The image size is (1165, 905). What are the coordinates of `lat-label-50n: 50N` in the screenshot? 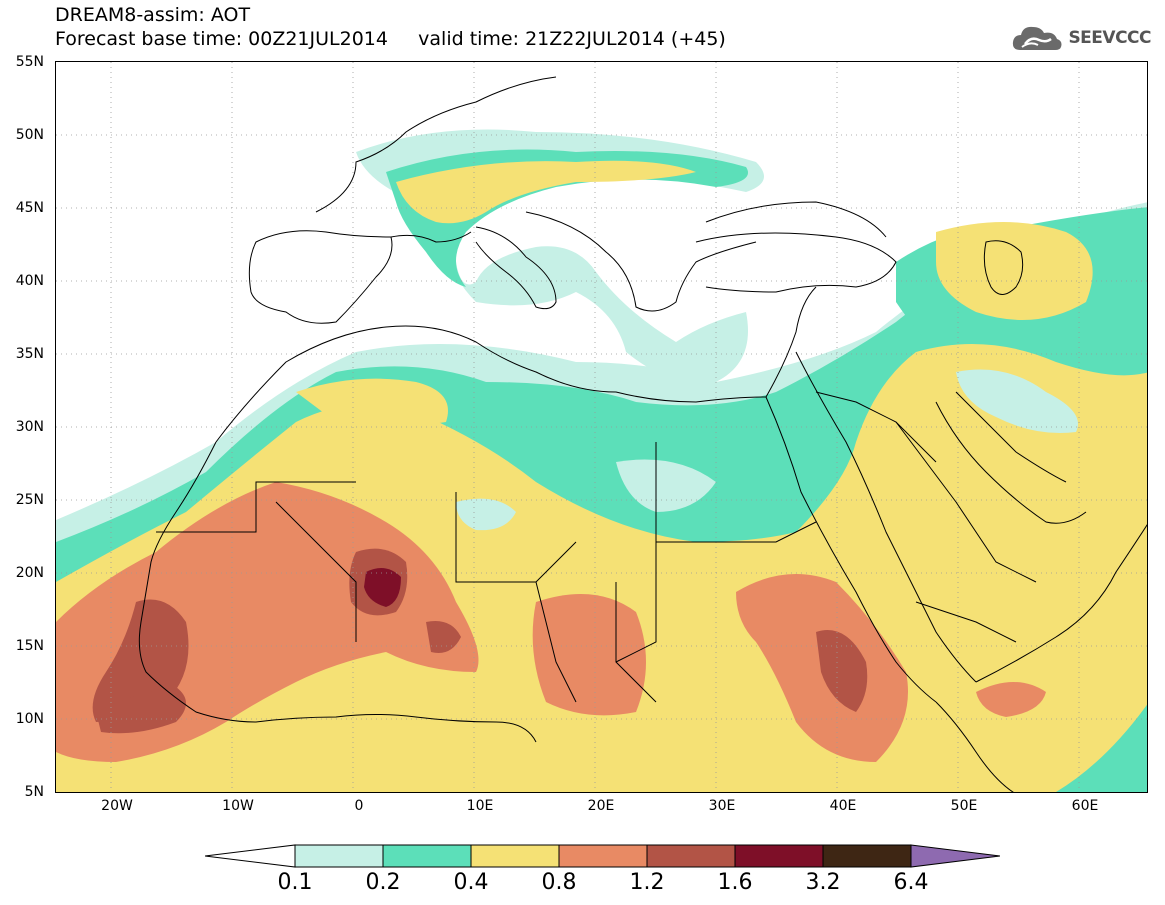 It's located at (29, 135).